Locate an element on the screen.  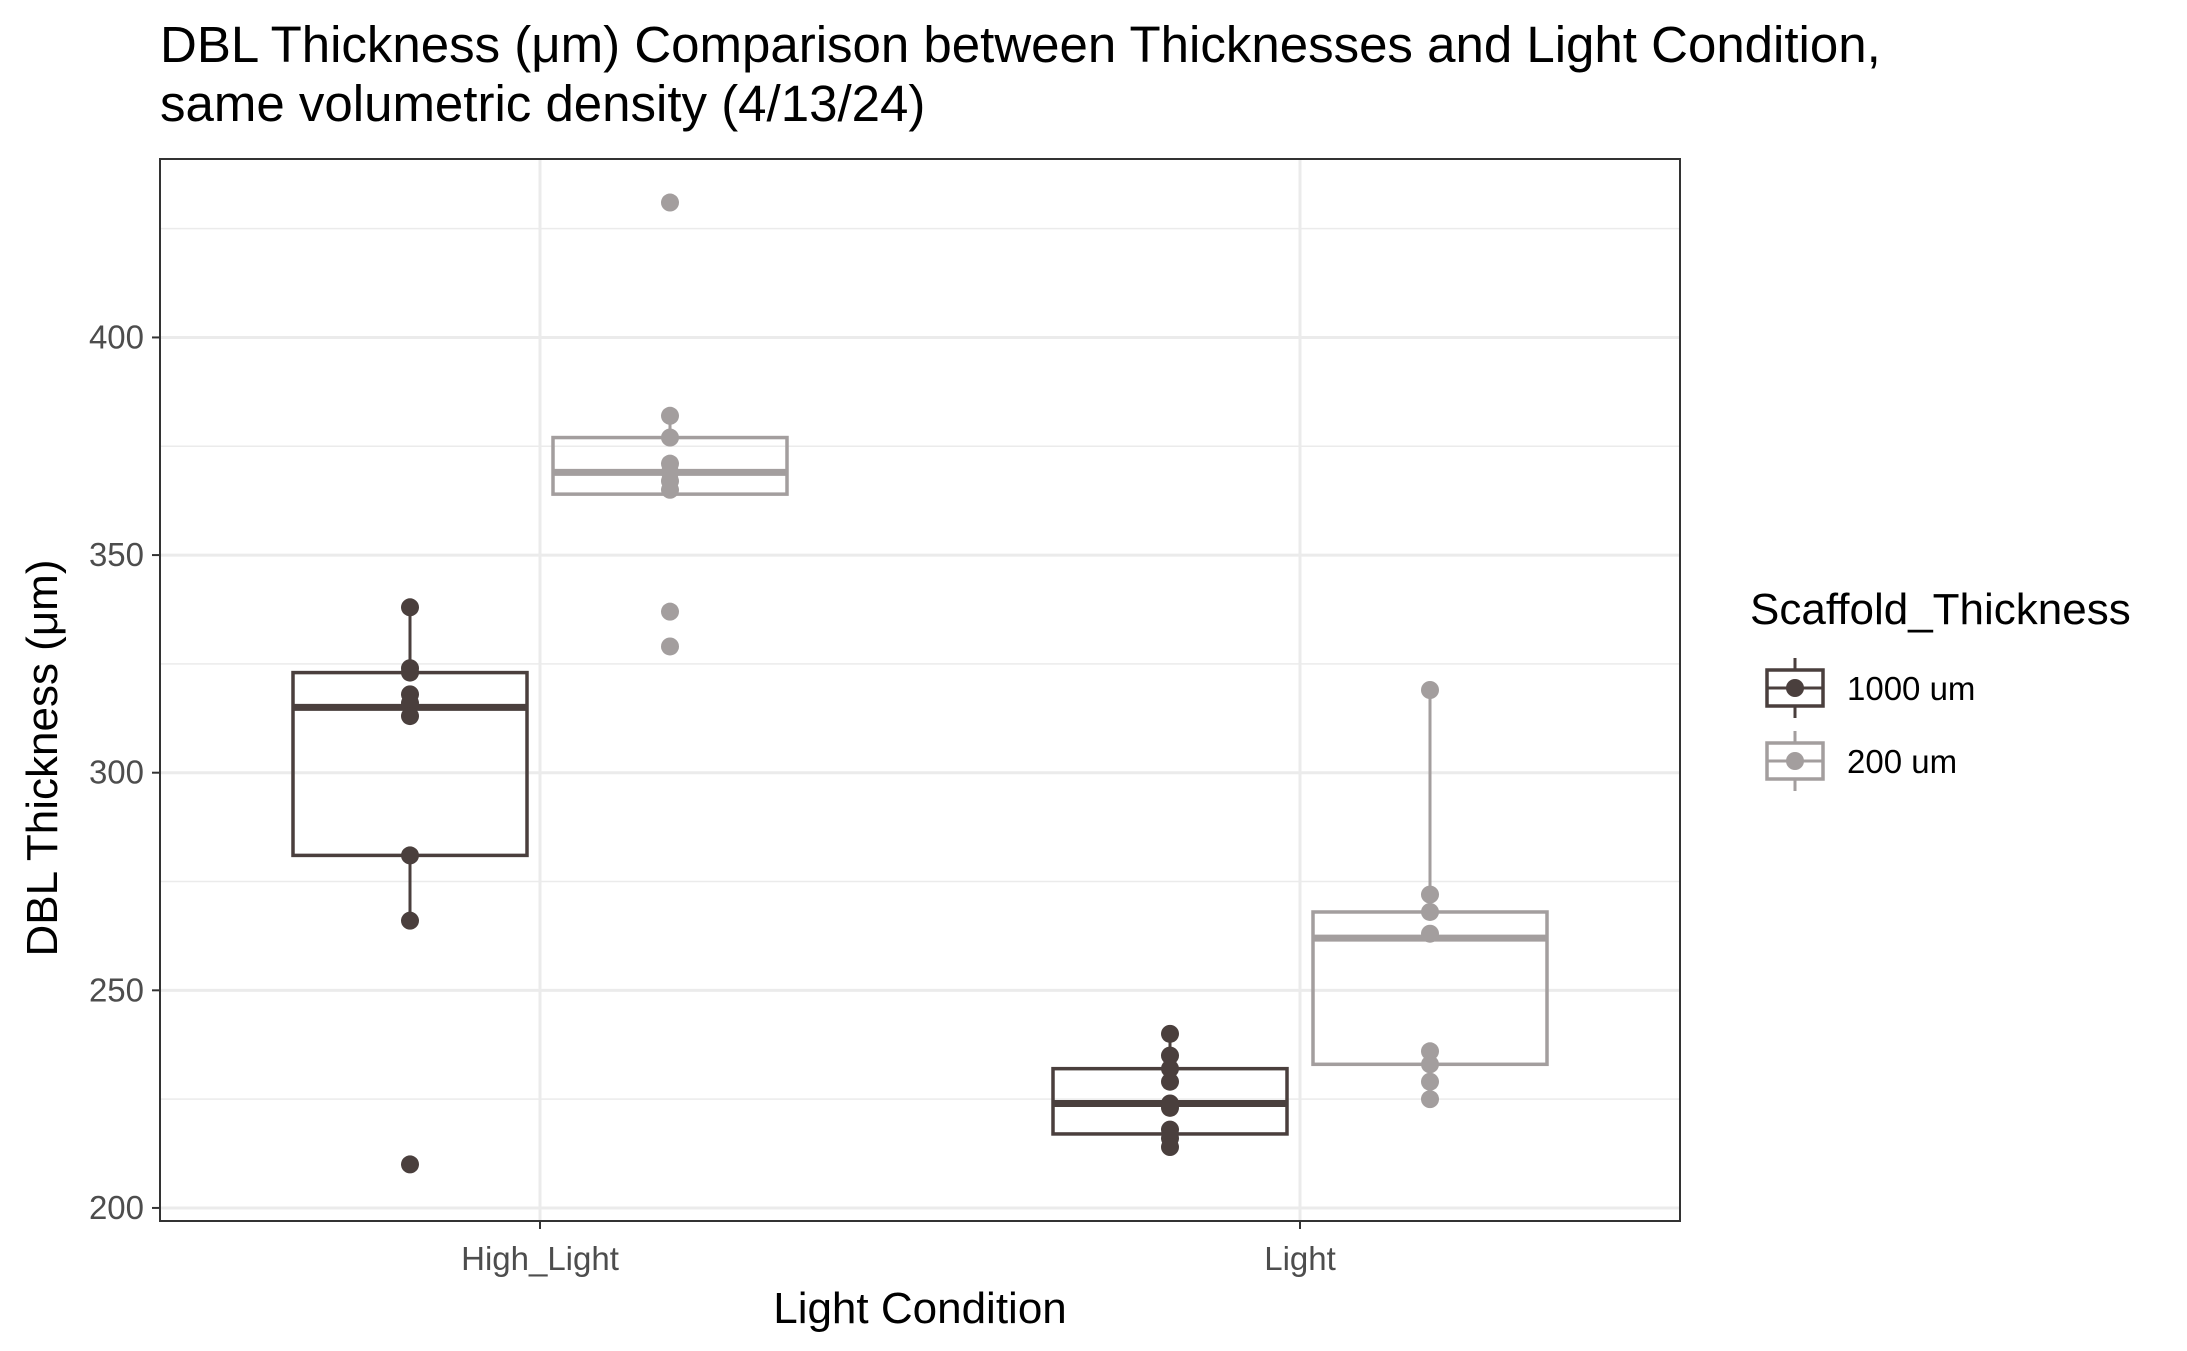
y-tick-label: 400 is located at coordinates (116, 336).